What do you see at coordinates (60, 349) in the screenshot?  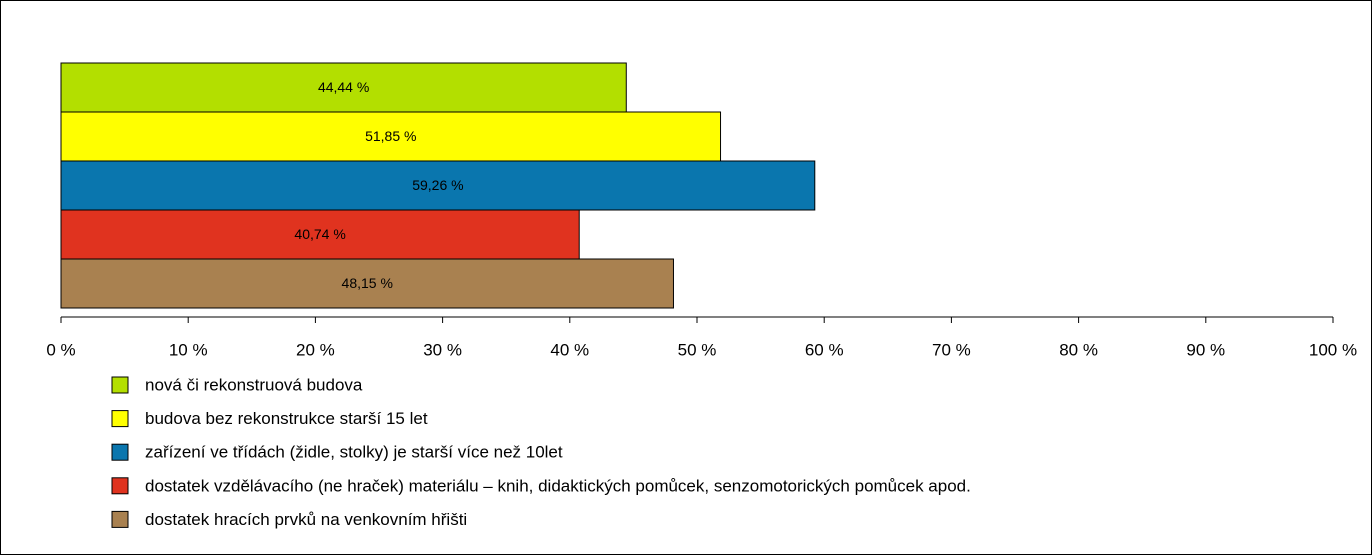 I see `x-tick-label: 0 %` at bounding box center [60, 349].